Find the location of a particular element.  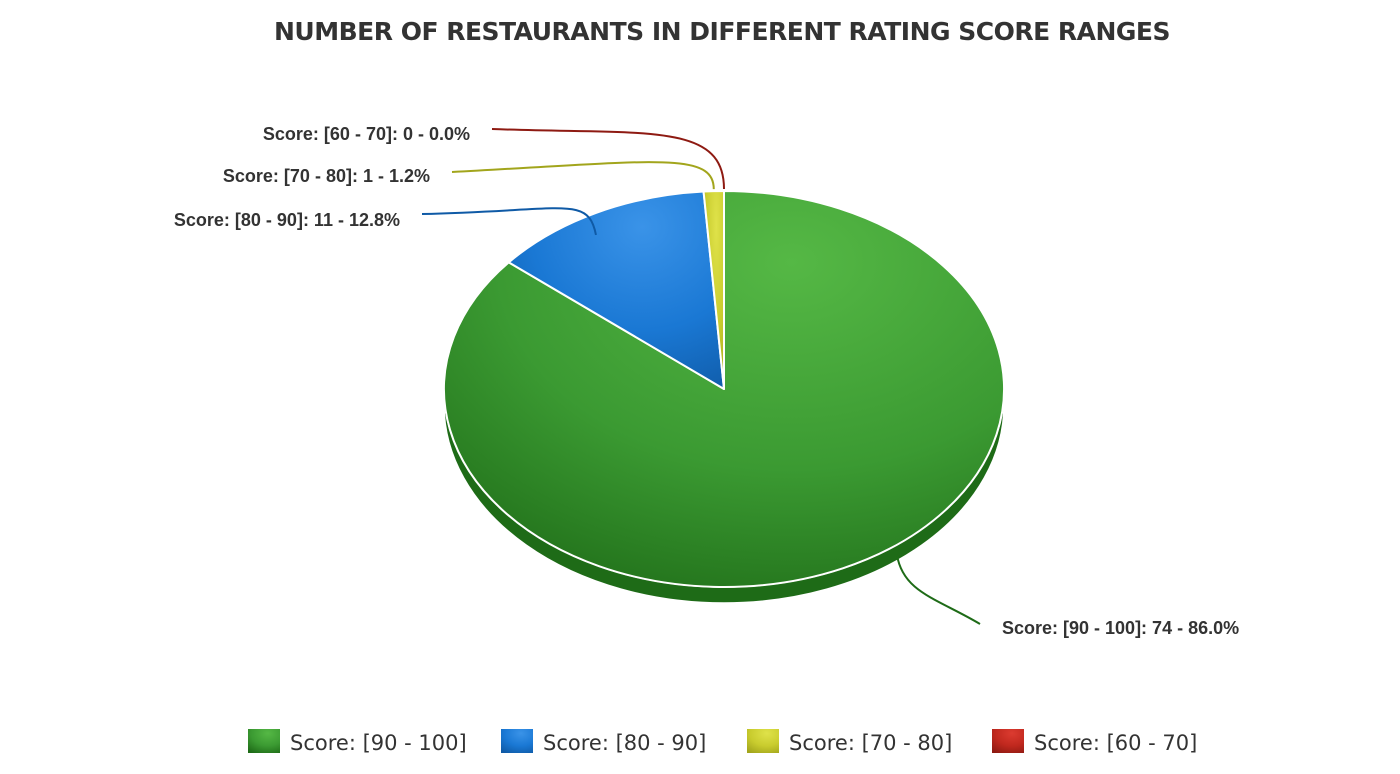

legend-label: Score: [80 - 90] is located at coordinates (624, 743).